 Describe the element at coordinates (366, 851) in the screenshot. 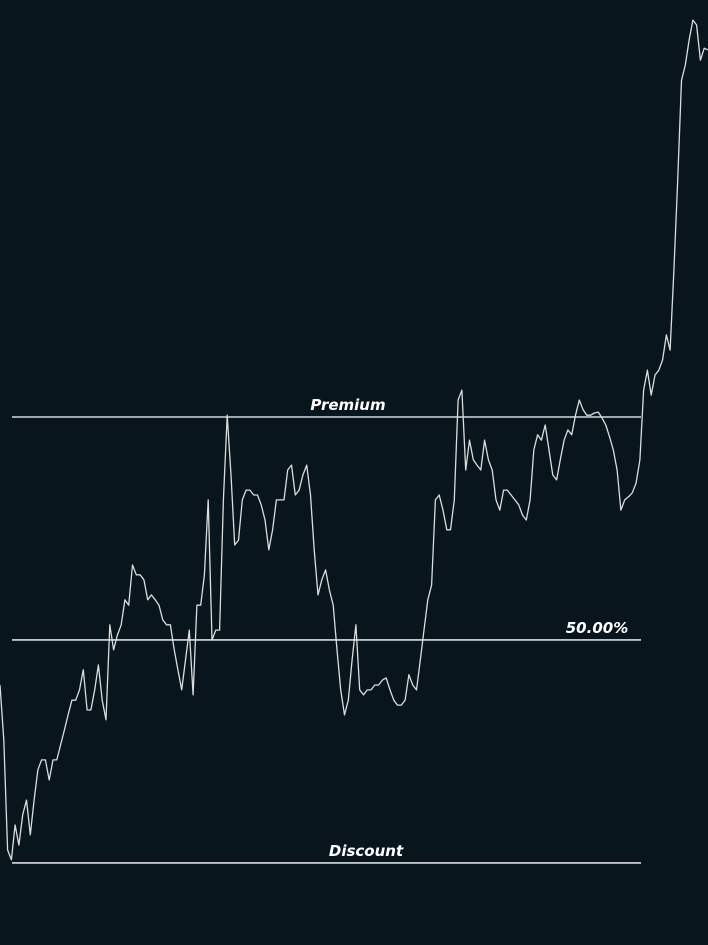

I see `level-label: Discount` at that location.